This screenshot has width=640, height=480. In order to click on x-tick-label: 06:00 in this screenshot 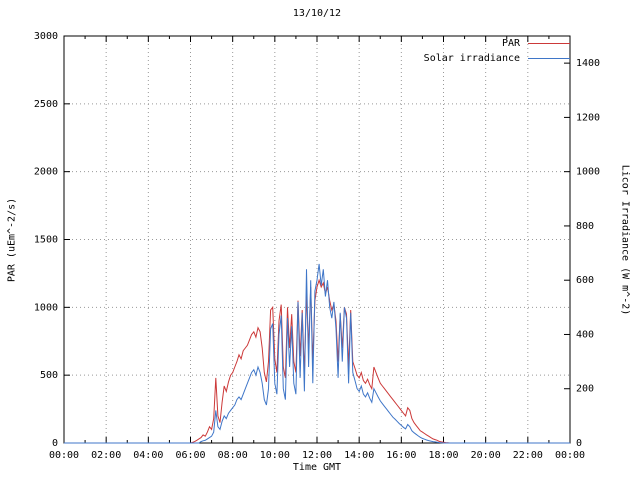, I will do `click(190, 455)`.